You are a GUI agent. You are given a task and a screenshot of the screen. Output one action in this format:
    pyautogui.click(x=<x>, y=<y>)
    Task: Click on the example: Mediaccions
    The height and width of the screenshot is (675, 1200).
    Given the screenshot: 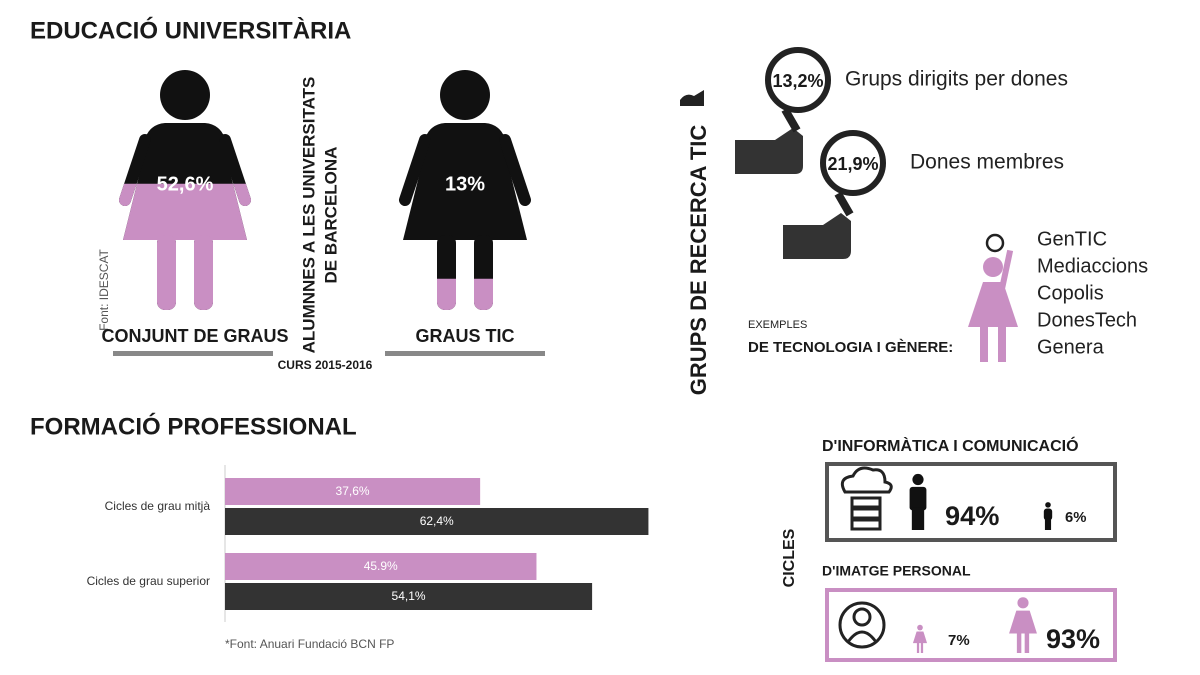 What is the action you would take?
    pyautogui.click(x=1092, y=266)
    